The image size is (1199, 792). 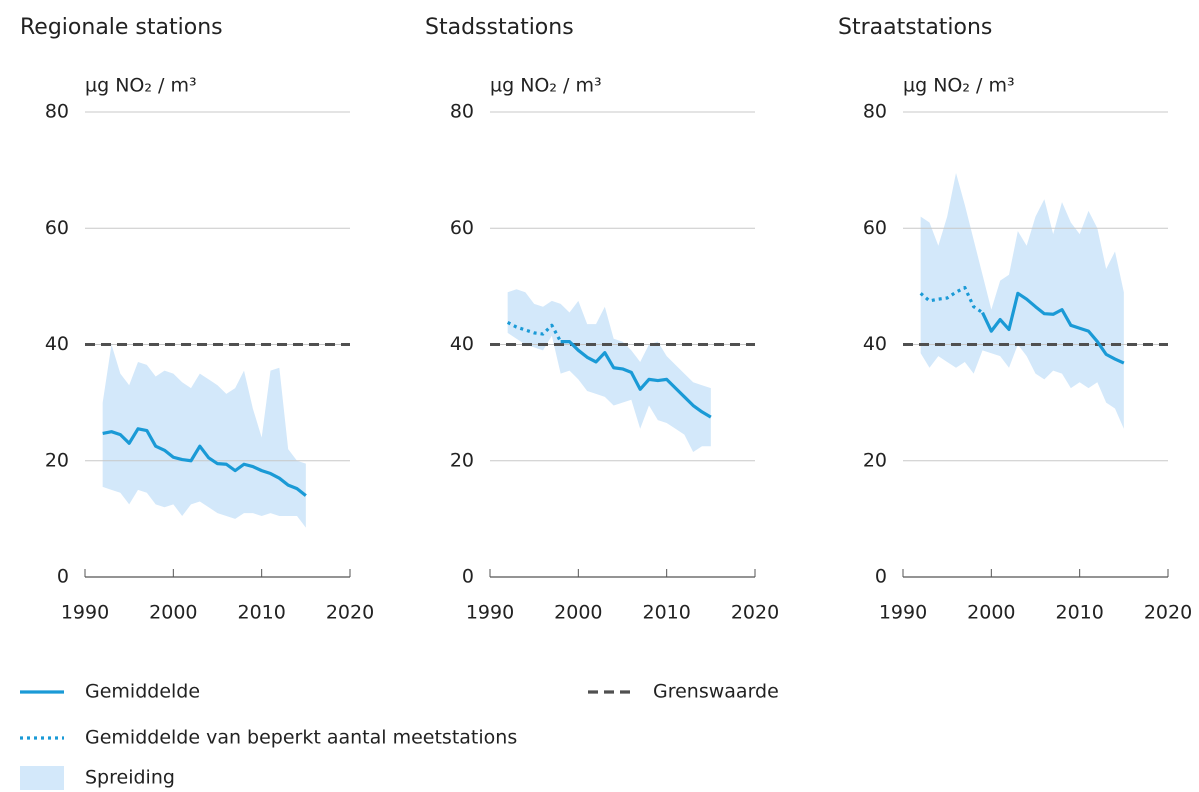 What do you see at coordinates (130, 778) in the screenshot?
I see `legend-label: Spreiding` at bounding box center [130, 778].